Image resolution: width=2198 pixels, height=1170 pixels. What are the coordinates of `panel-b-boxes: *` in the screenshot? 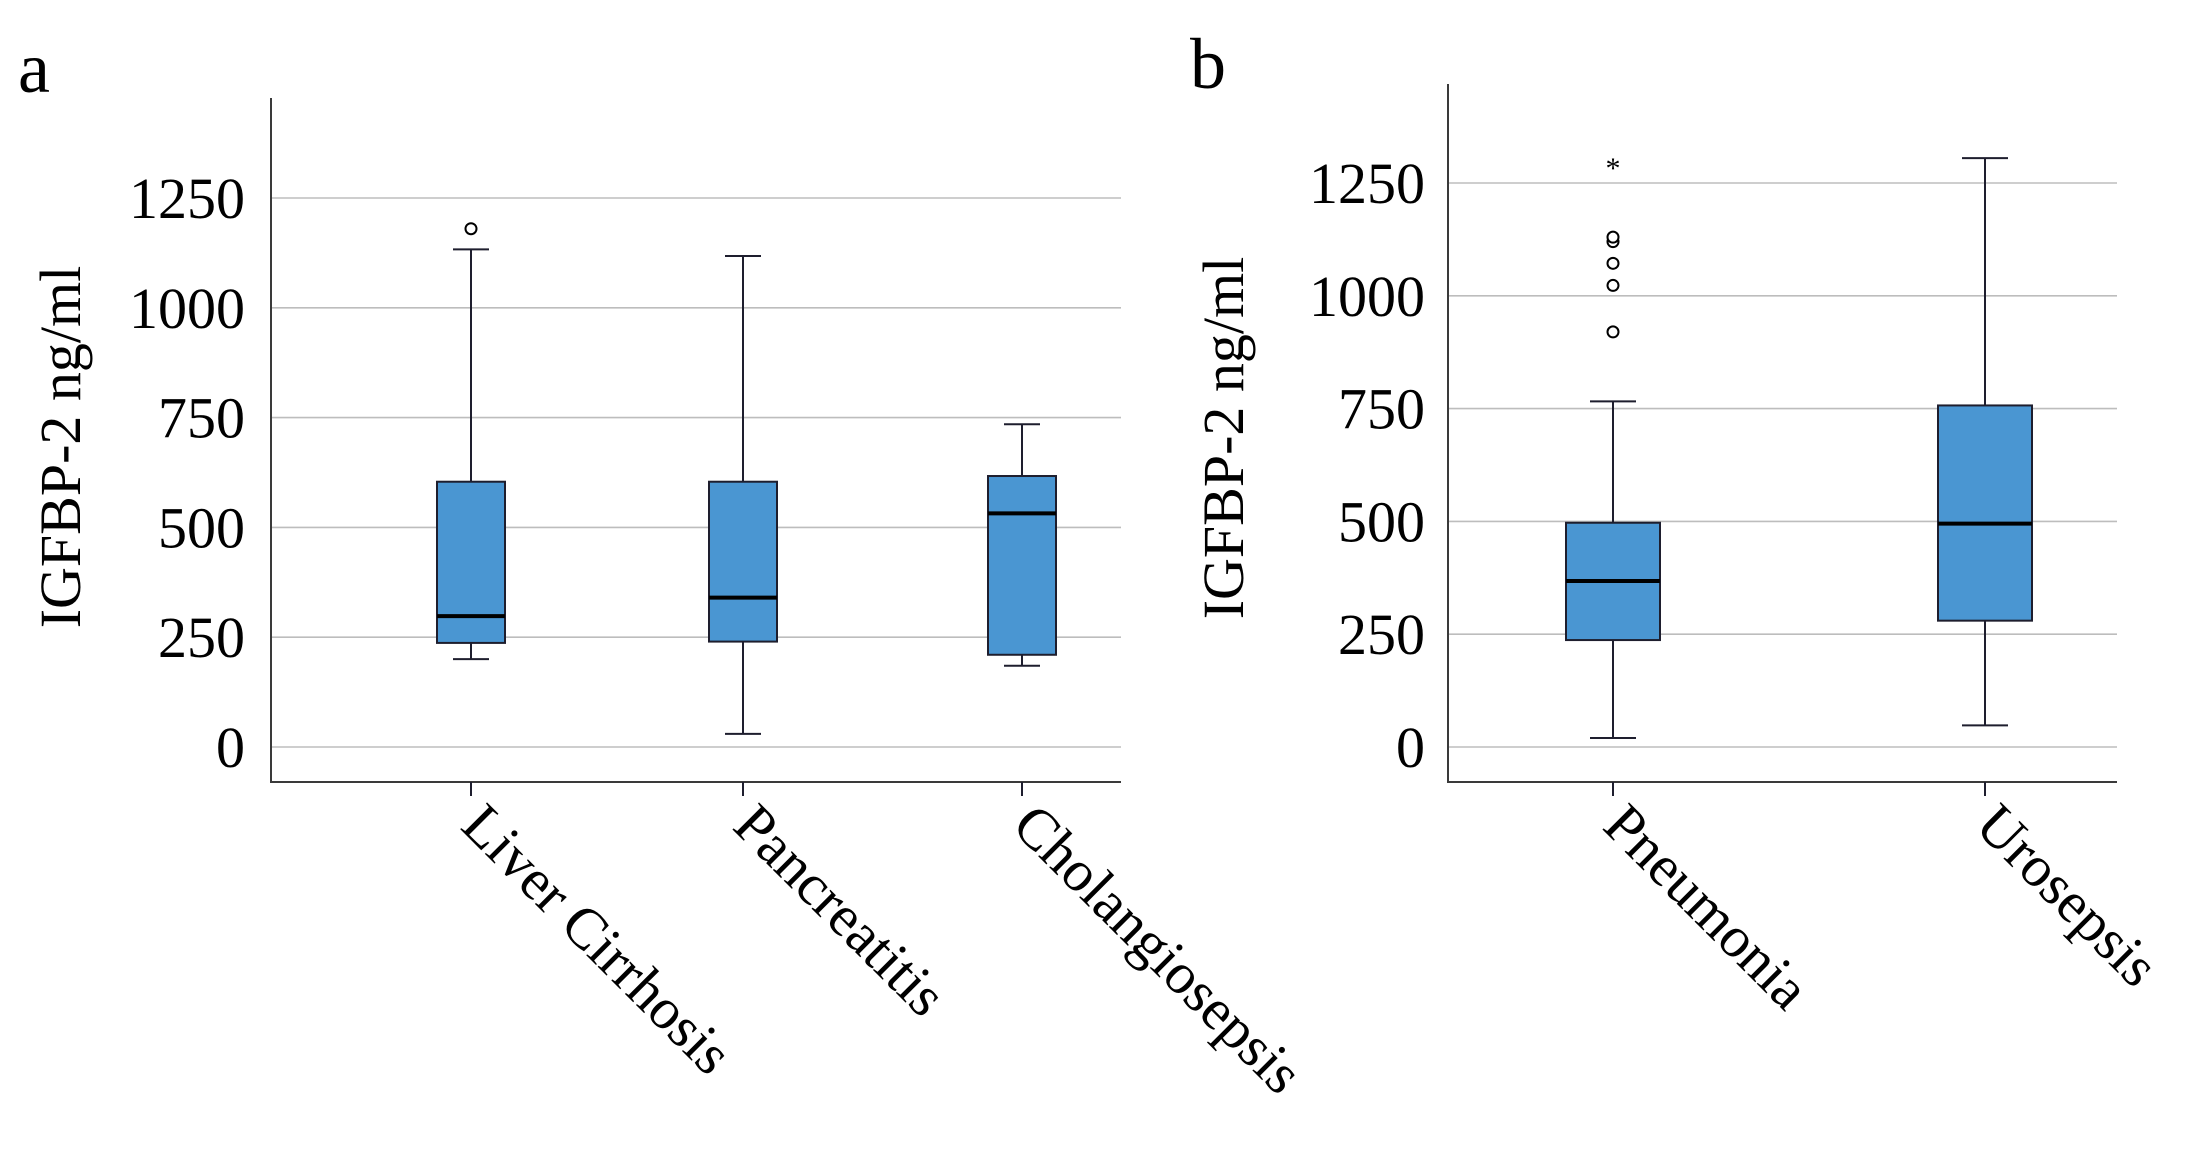 It's located at (1799, 445).